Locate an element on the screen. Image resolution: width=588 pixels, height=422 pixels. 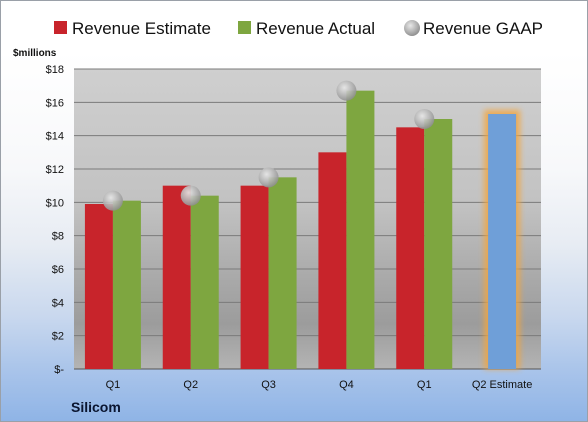
x-tick-label: Q3 is located at coordinates (268, 385).